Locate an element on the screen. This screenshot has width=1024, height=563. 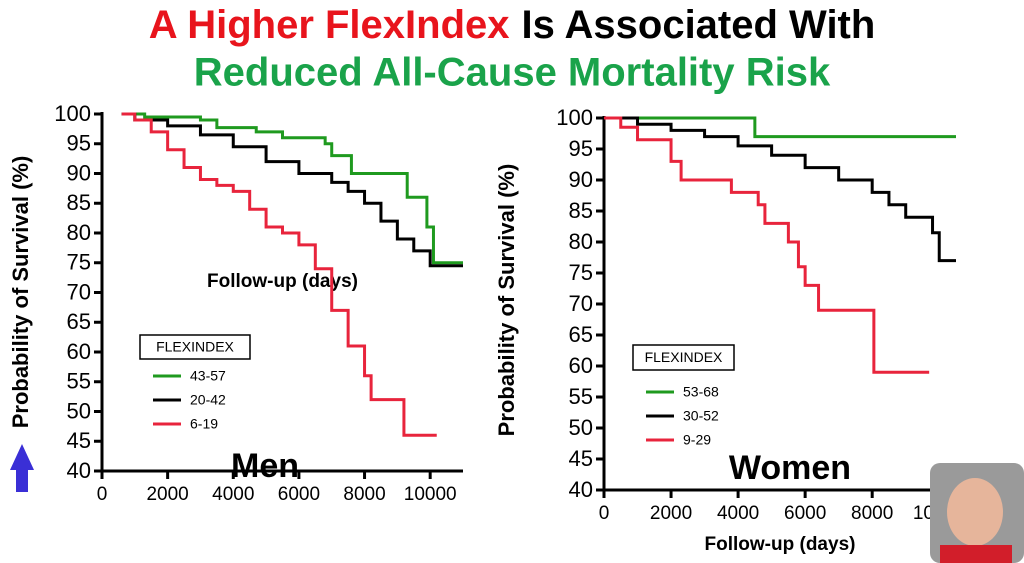
title-line-2: Reduced All-Cause Mortality Risk is located at coordinates (512, 73).